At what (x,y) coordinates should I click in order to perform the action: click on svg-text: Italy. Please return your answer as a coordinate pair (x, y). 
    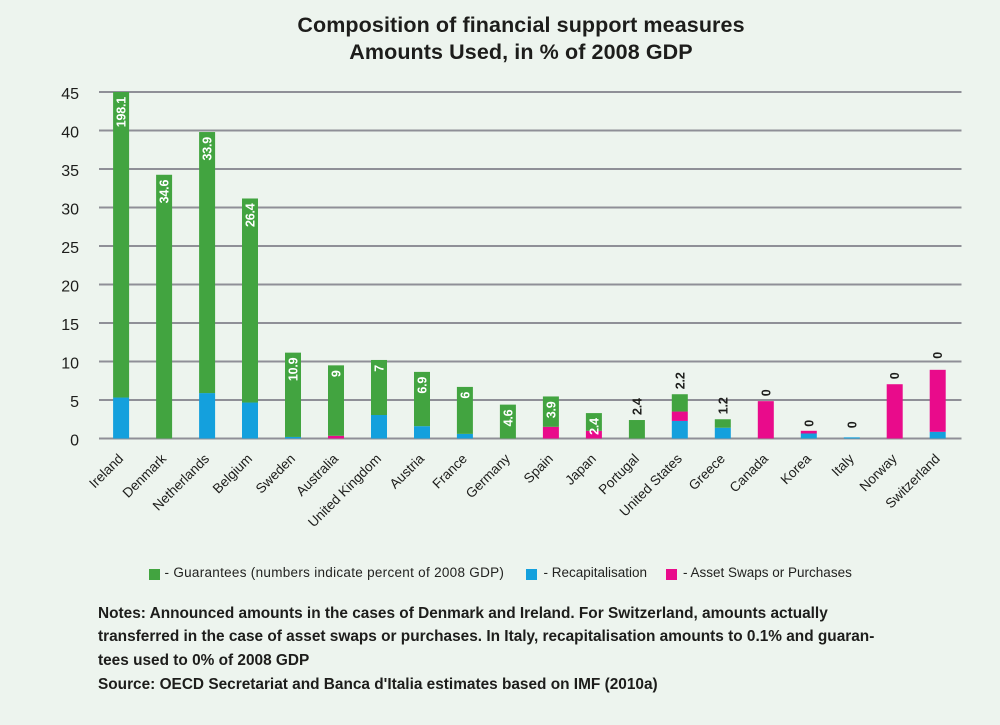
    Looking at the image, I should click on (843, 465).